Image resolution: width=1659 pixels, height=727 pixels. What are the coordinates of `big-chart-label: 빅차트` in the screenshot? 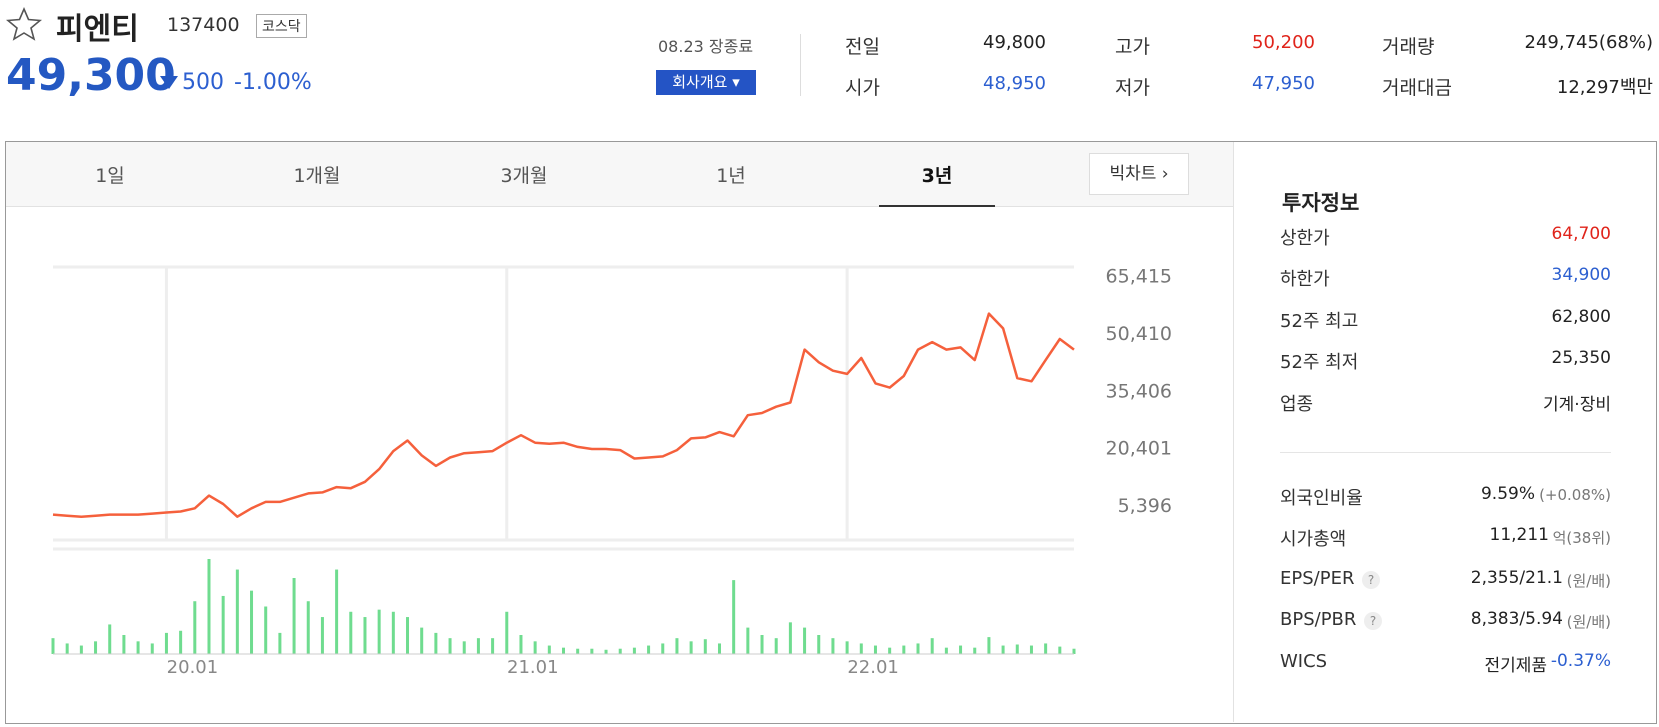 It's located at (1133, 174).